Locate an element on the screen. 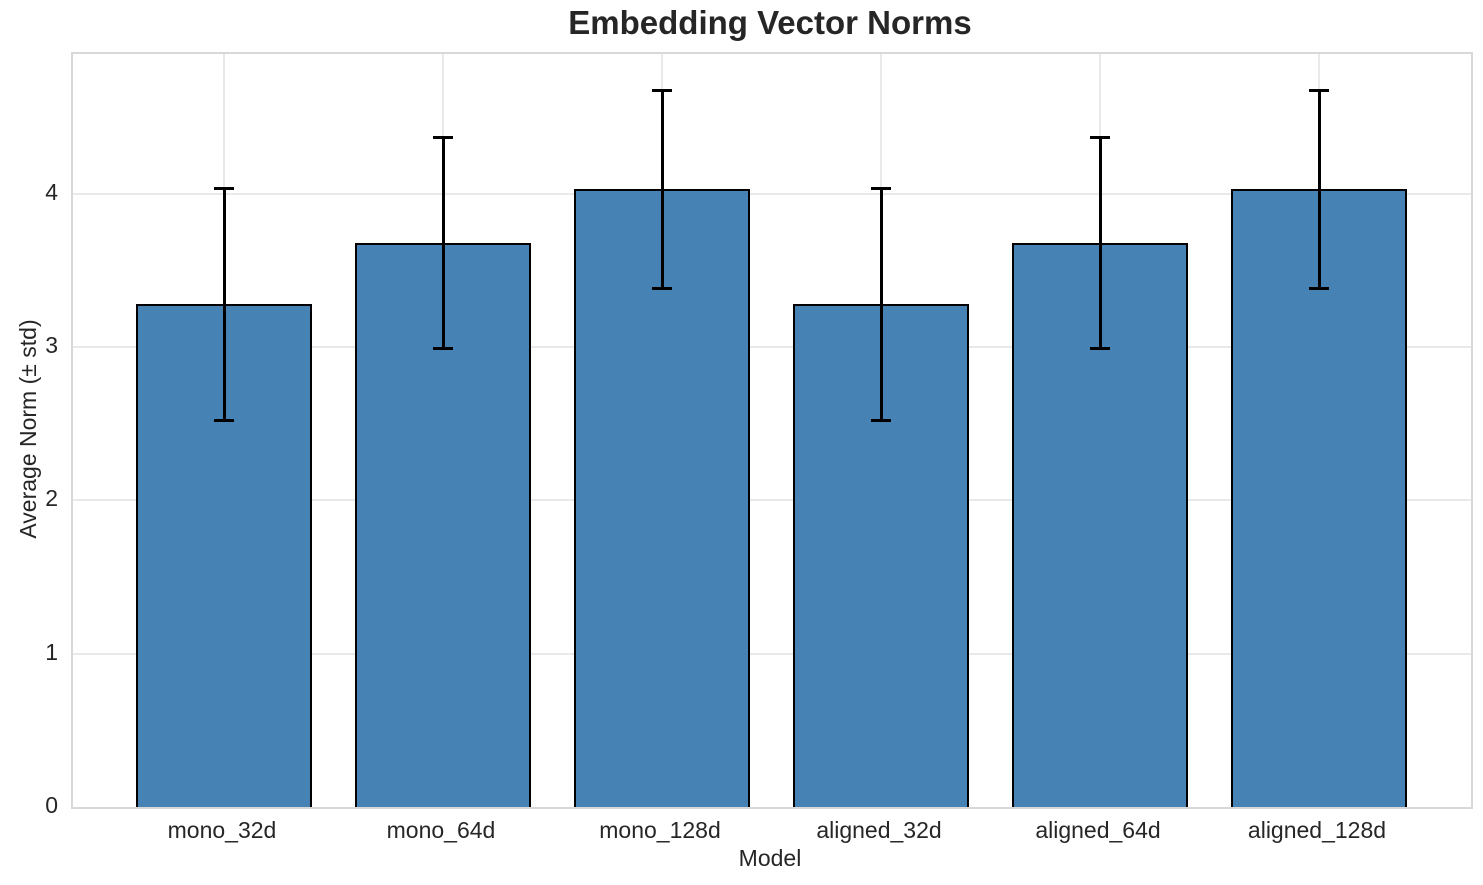 The image size is (1483, 885). y-tick-label: 1 is located at coordinates (51, 651).